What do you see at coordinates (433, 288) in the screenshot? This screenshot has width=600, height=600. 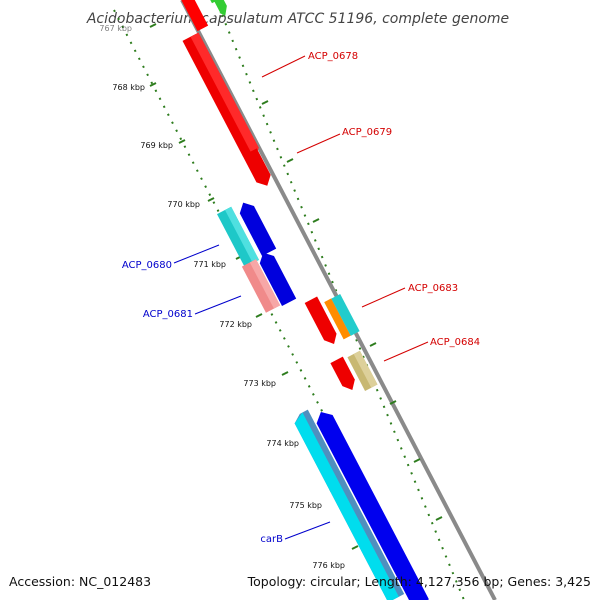 I see `gene-label-acp0683: ACP_0683` at bounding box center [433, 288].